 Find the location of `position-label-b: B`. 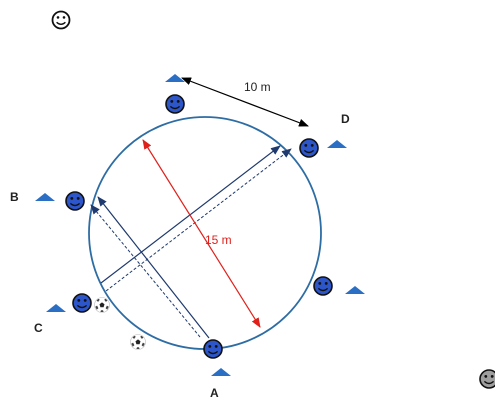

position-label-b: B is located at coordinates (14, 197).